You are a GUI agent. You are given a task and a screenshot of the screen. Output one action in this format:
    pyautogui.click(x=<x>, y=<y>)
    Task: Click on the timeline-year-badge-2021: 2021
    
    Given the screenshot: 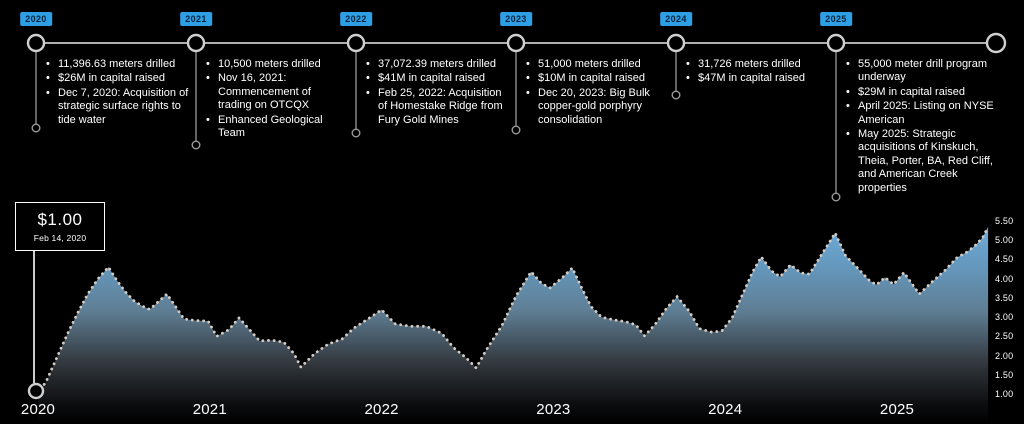 What is the action you would take?
    pyautogui.click(x=196, y=19)
    